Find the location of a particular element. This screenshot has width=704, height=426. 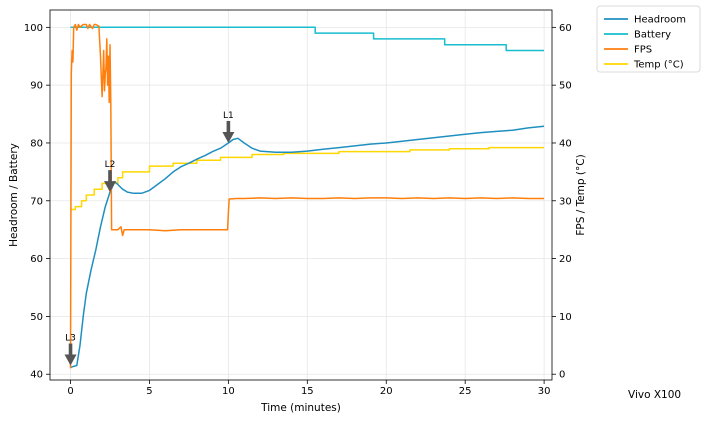

x-tick-label: 10 is located at coordinates (228, 391).